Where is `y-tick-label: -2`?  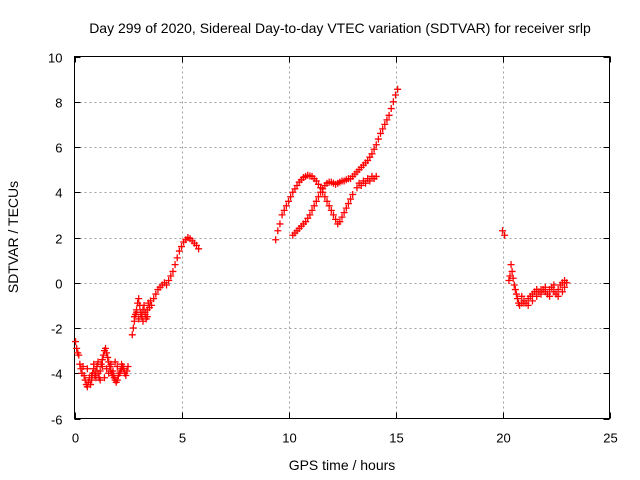
y-tick-label: -2 is located at coordinates (57, 329).